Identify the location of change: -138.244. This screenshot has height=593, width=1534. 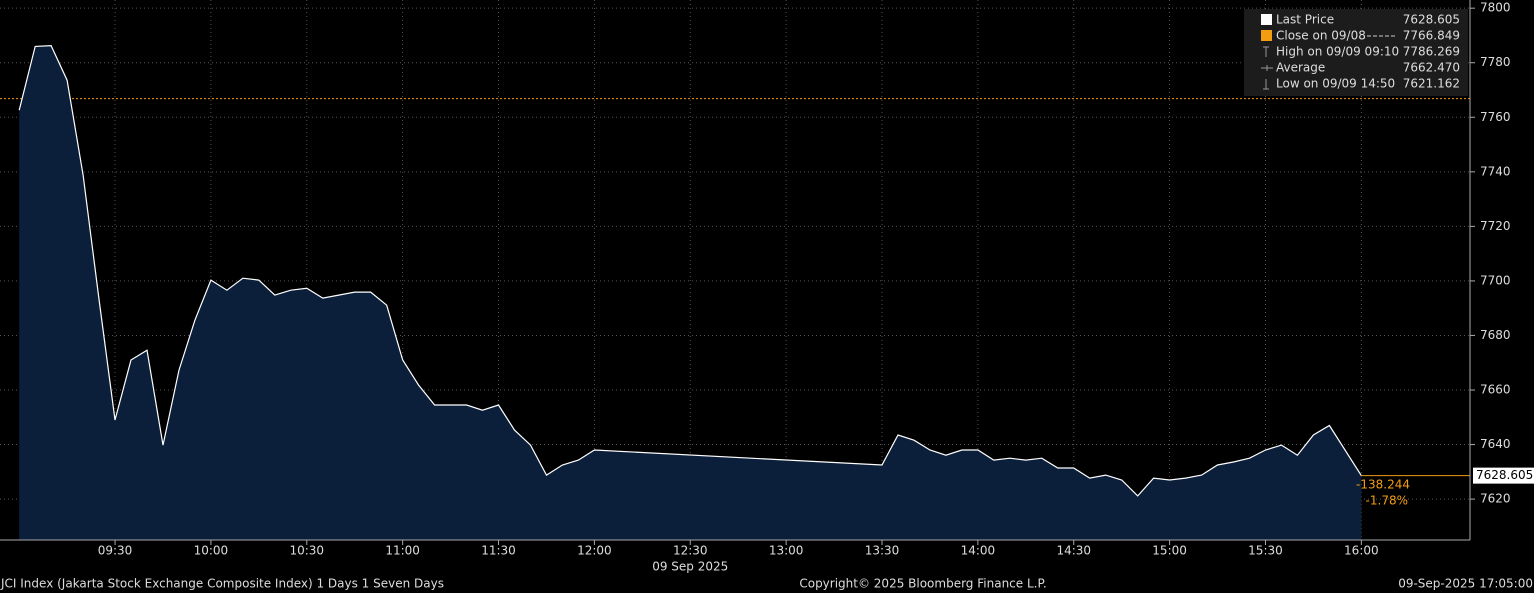
(1383, 485).